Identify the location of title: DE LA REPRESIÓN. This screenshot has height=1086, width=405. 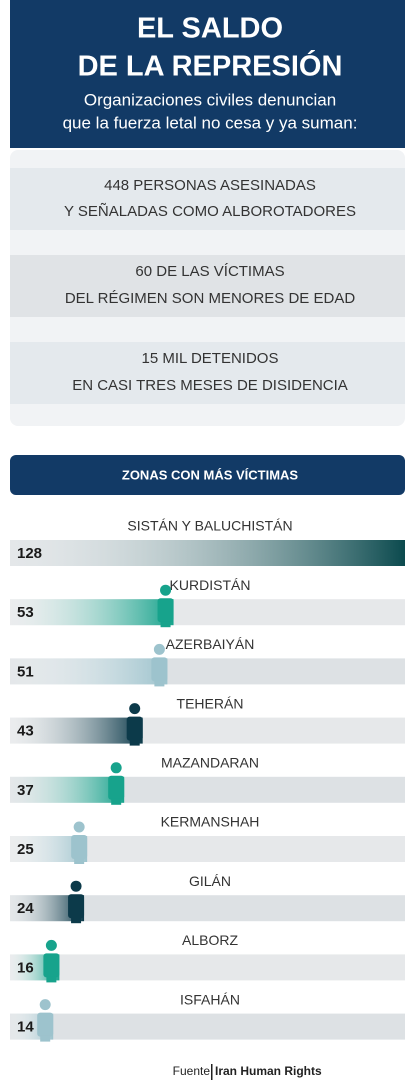
(210, 66).